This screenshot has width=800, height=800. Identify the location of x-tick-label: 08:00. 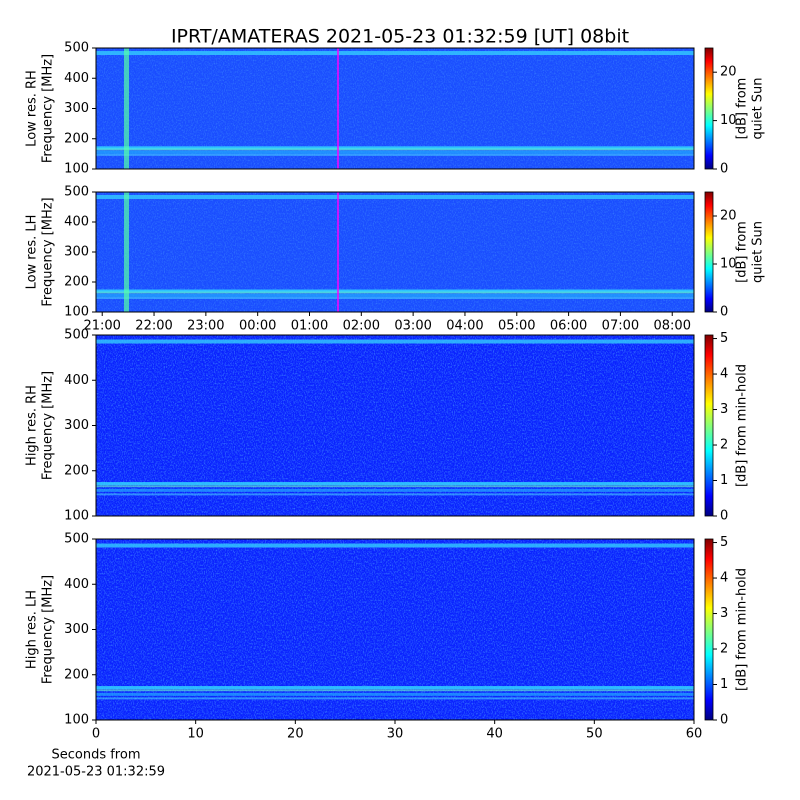
(672, 326).